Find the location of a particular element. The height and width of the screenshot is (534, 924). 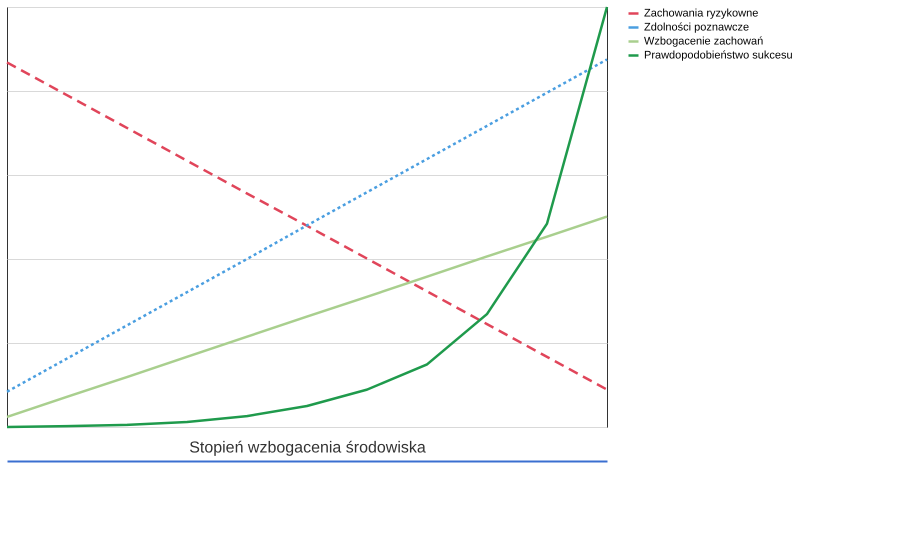

legend-label: Zdolności poznawcze is located at coordinates (697, 28).